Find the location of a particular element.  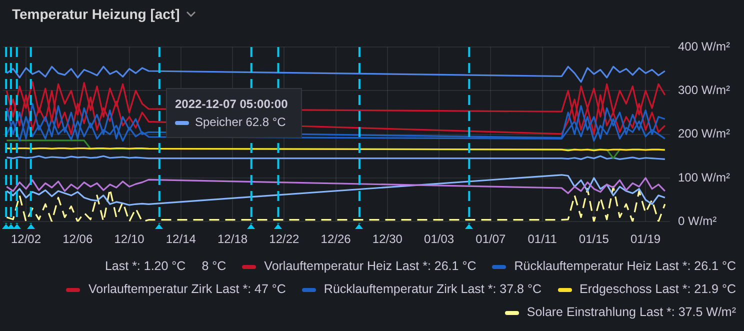

tooltip: 2022-12-07 05:00:00 Speicher 62.8 °C is located at coordinates (234, 113).